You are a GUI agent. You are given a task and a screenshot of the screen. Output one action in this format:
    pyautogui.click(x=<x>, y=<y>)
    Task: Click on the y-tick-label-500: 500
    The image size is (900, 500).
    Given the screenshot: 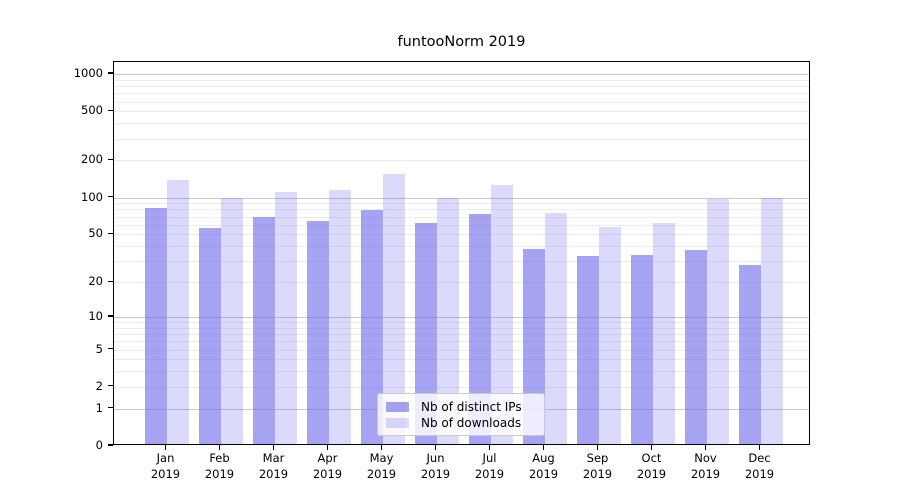 What is the action you would take?
    pyautogui.click(x=92, y=110)
    